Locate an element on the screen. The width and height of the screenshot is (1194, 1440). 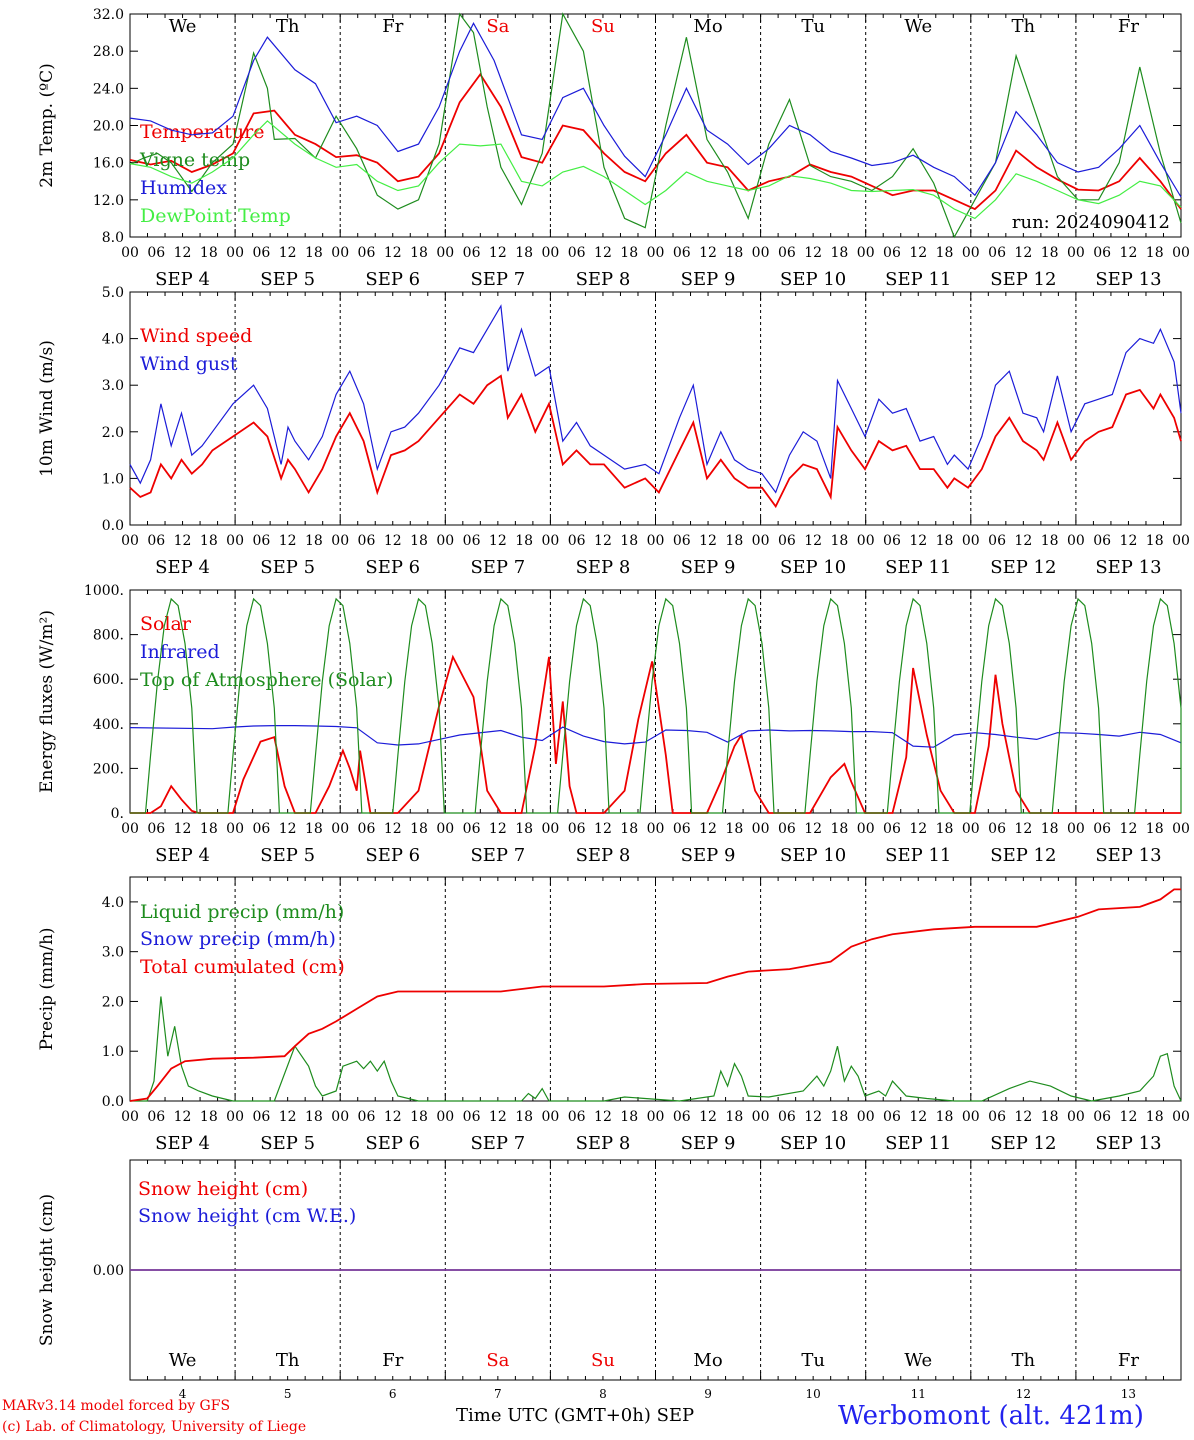
series-line-solar is located at coordinates (655, 734).